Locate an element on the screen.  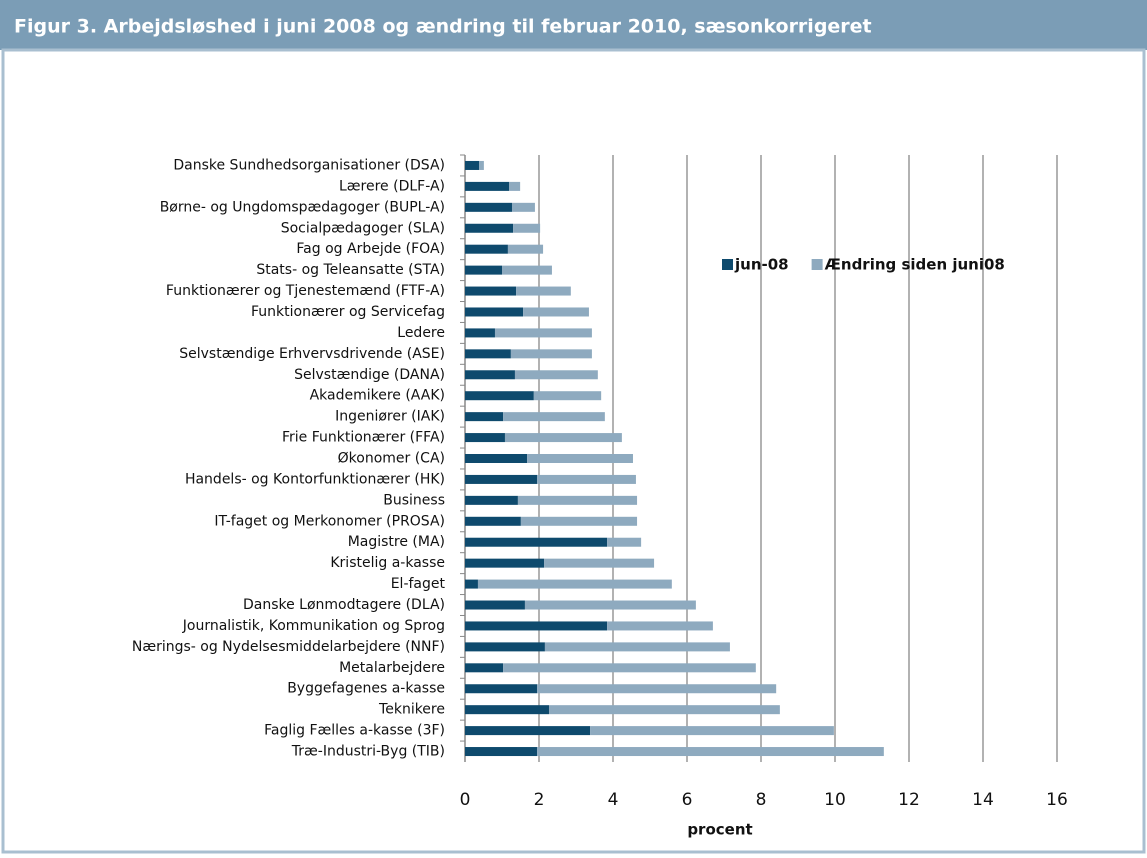
y-tick-label: Teknikere is located at coordinates (411, 710).